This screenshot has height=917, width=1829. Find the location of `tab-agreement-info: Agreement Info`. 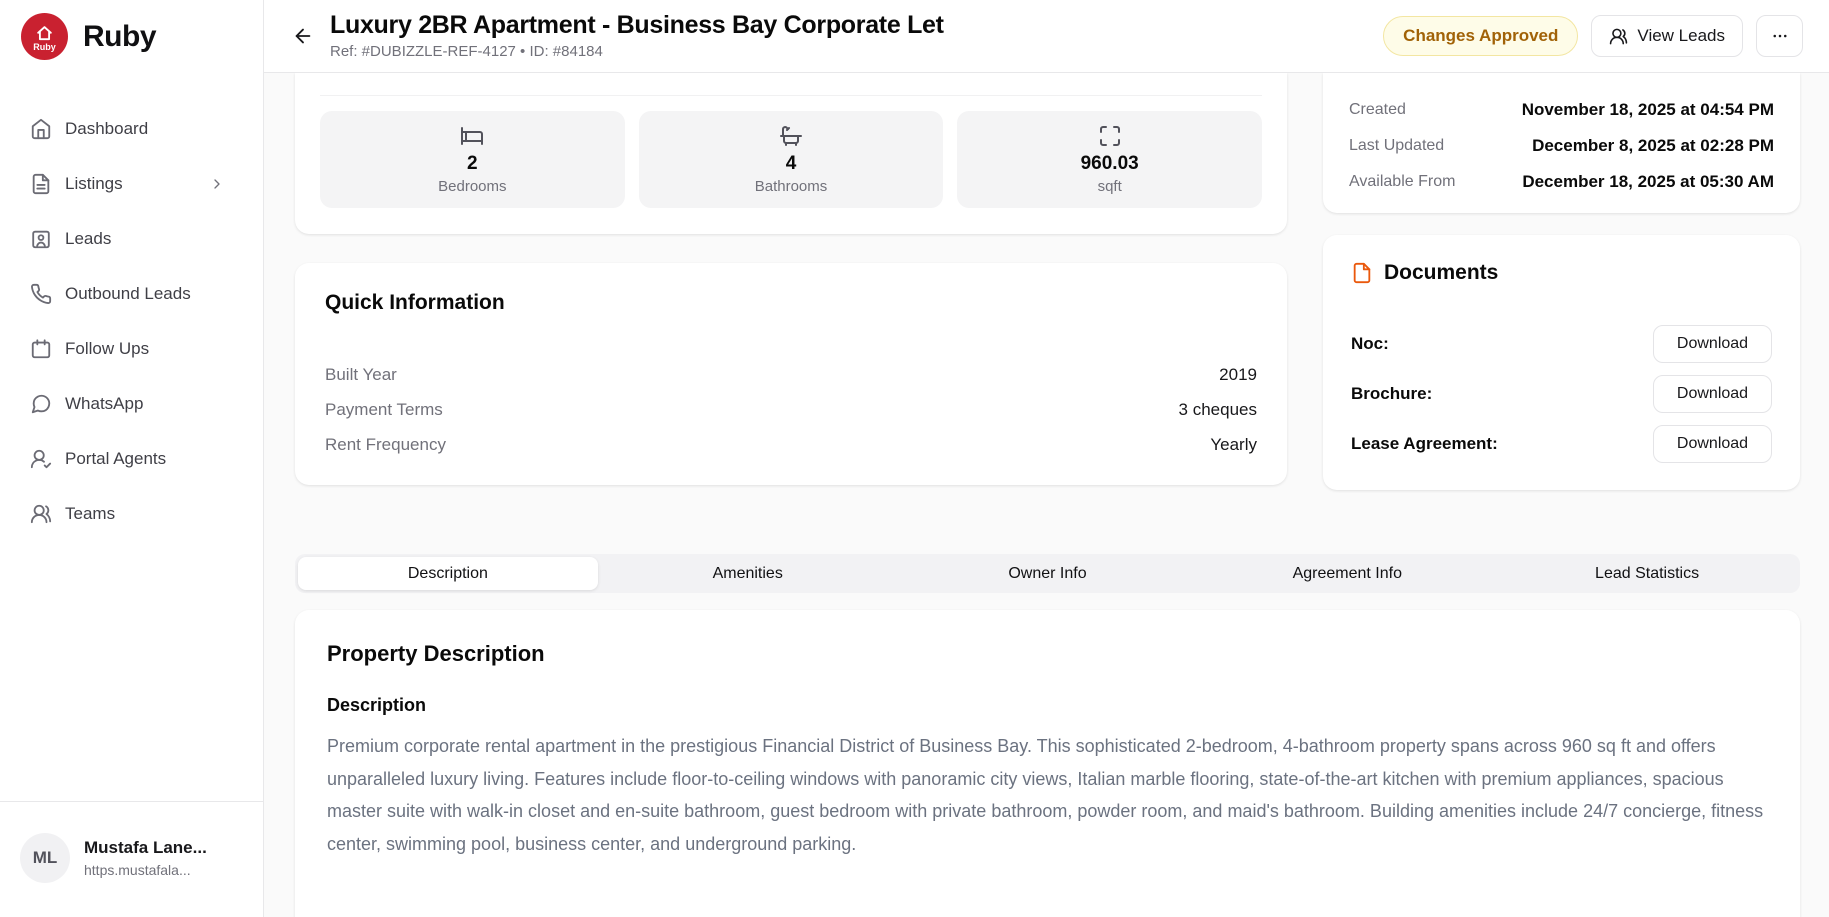

tab-agreement-info: Agreement Info is located at coordinates (1347, 573).